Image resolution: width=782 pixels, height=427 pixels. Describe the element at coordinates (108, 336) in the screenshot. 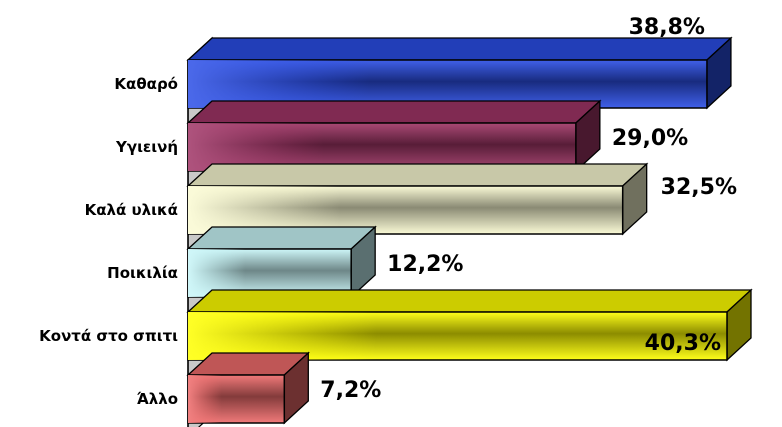

I see `category-label: Κοντά στο σπιτι` at that location.